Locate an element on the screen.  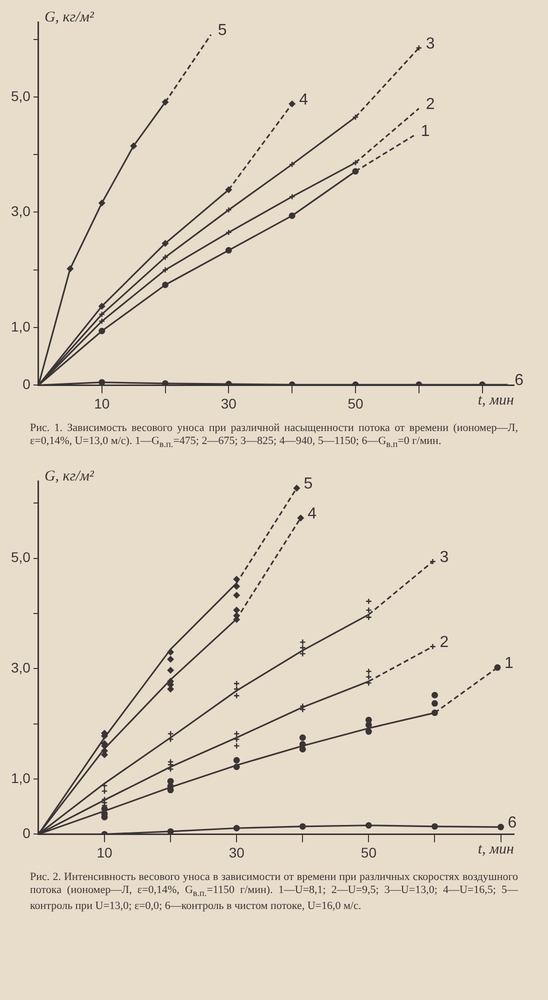
text: Рис. 1. Зависимость весового уноса при различной насыщенности потока от времени (иономер—Л, ε=0,14%, U=13,0 м/с). 1—G$_{в.п.}$=475; 2—675; 3—825; 4—940, 5—1150; 6—G$_{в.п}$=0 г/мин. is located at coordinates (274, 436).